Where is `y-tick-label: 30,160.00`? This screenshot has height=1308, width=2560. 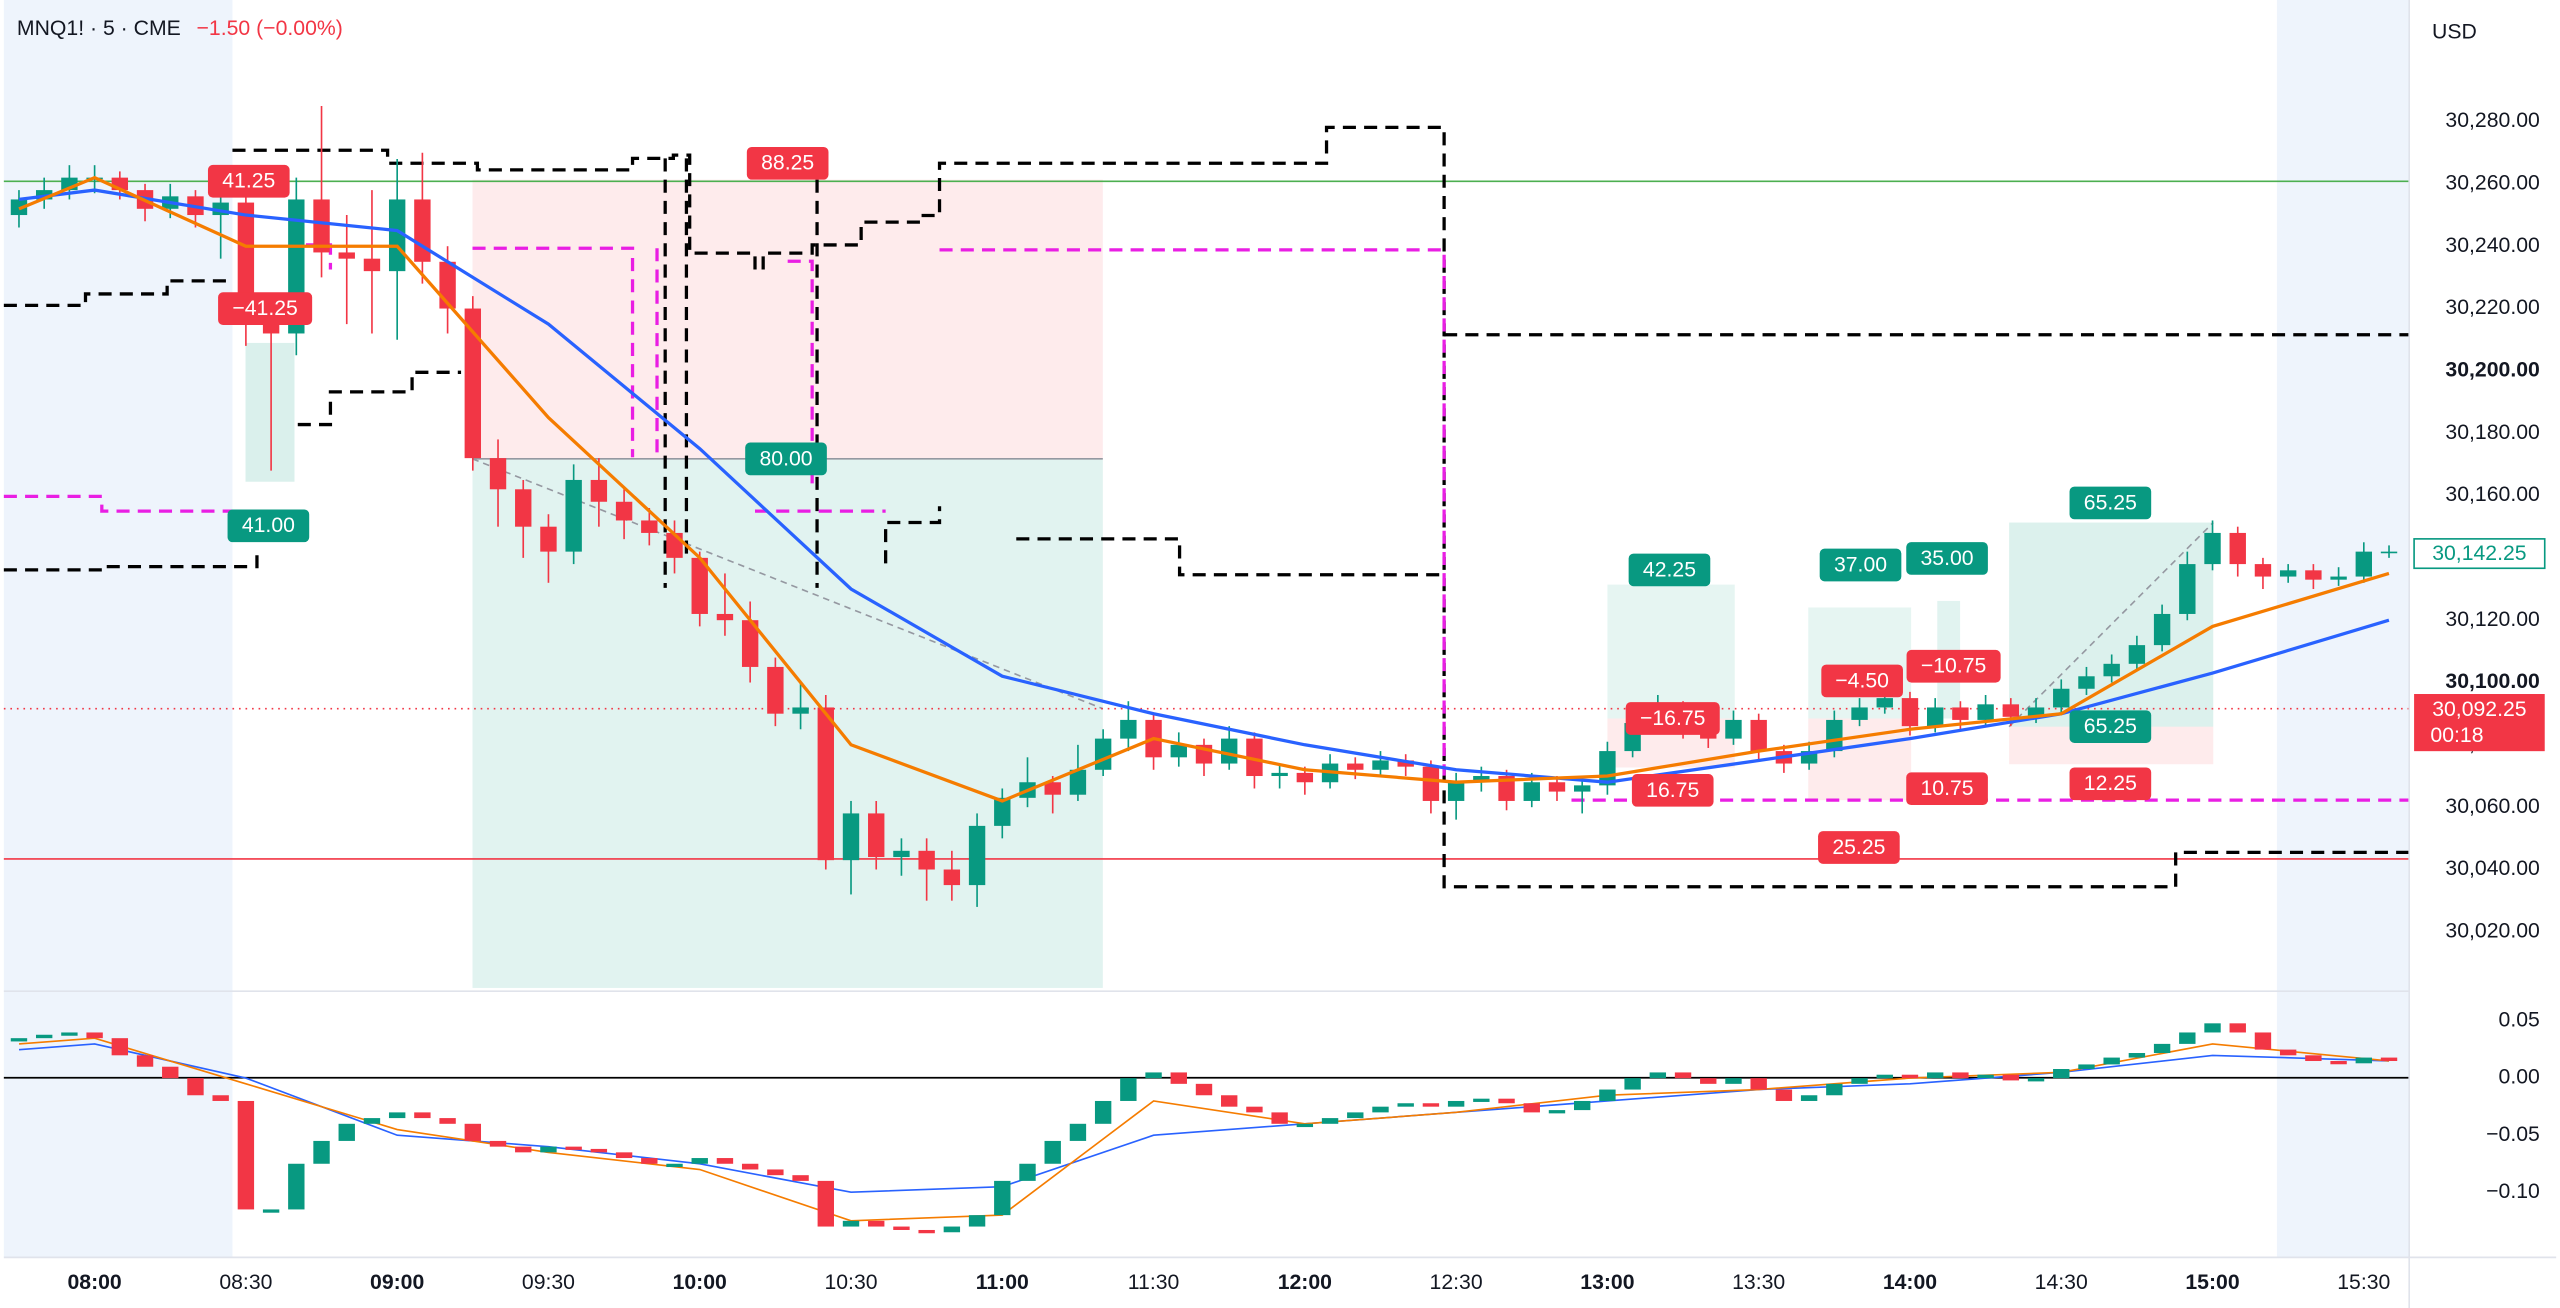
y-tick-label: 30,160.00 is located at coordinates (2492, 494).